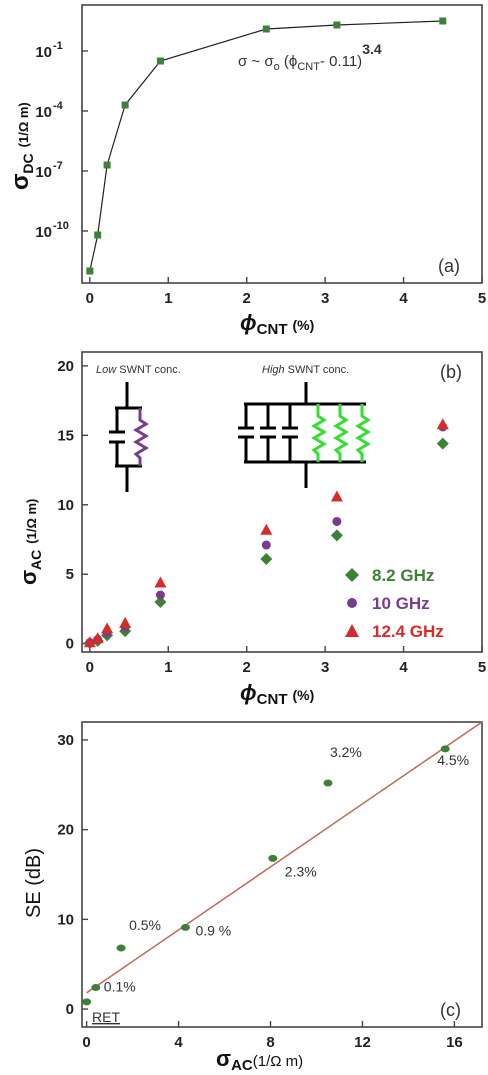 The image size is (488, 1075). Describe the element at coordinates (325, 298) in the screenshot. I see `panel-a-x-tick-label: 3` at that location.